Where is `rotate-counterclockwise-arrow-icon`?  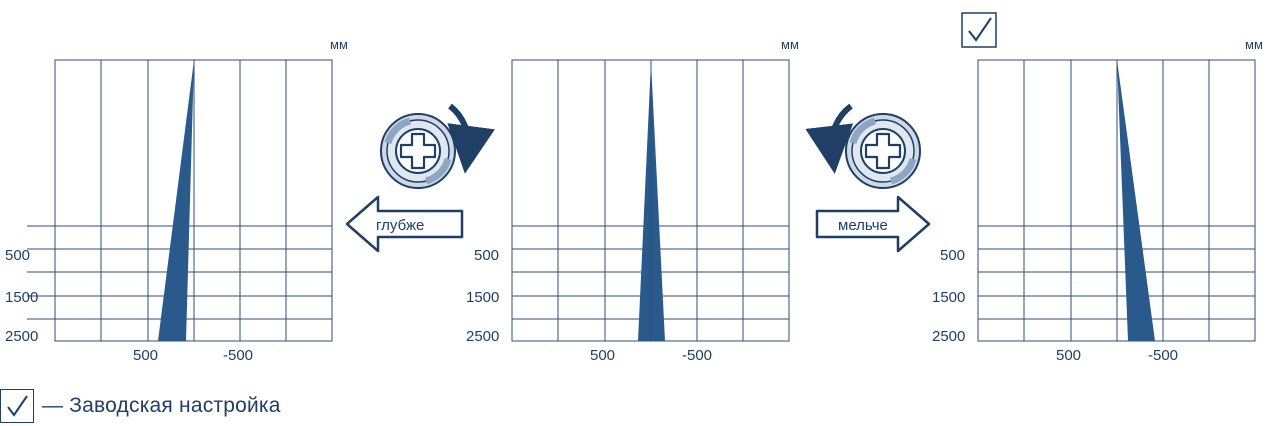 rotate-counterclockwise-arrow-icon is located at coordinates (829, 138).